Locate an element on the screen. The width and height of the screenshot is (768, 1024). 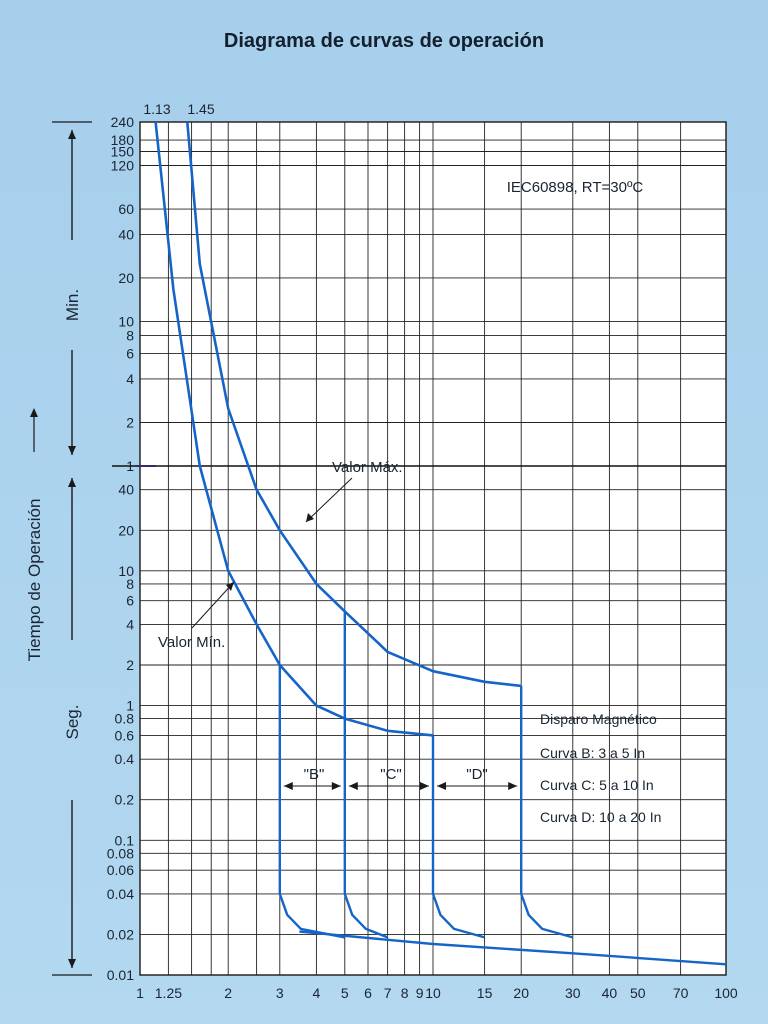
pointer-max is located at coordinates (329, 500).